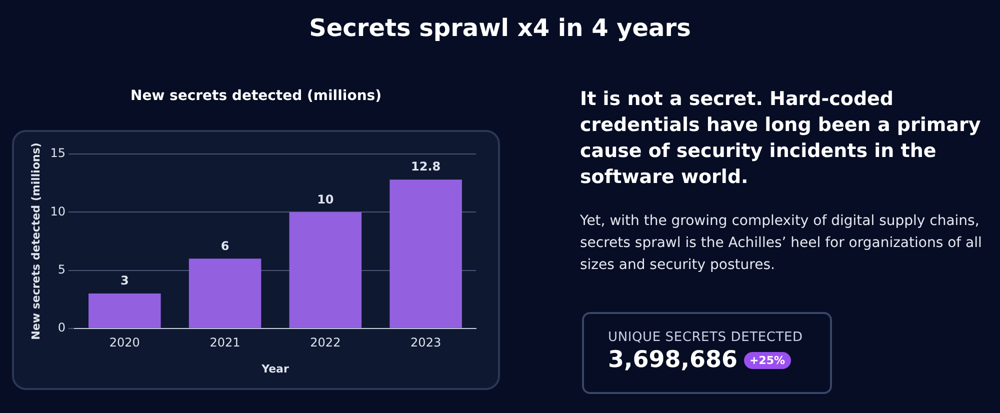 The image size is (1000, 413). I want to click on y-tick-label: 10, so click(58, 211).